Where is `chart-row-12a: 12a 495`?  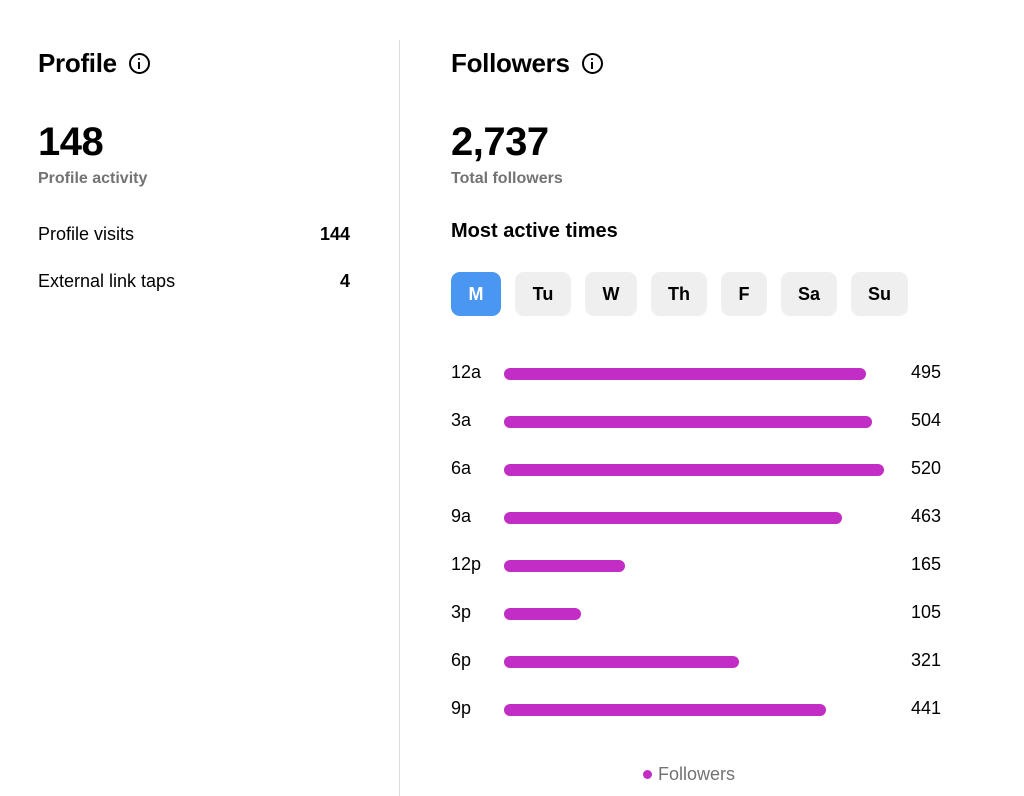 chart-row-12a: 12a 495 is located at coordinates (696, 374).